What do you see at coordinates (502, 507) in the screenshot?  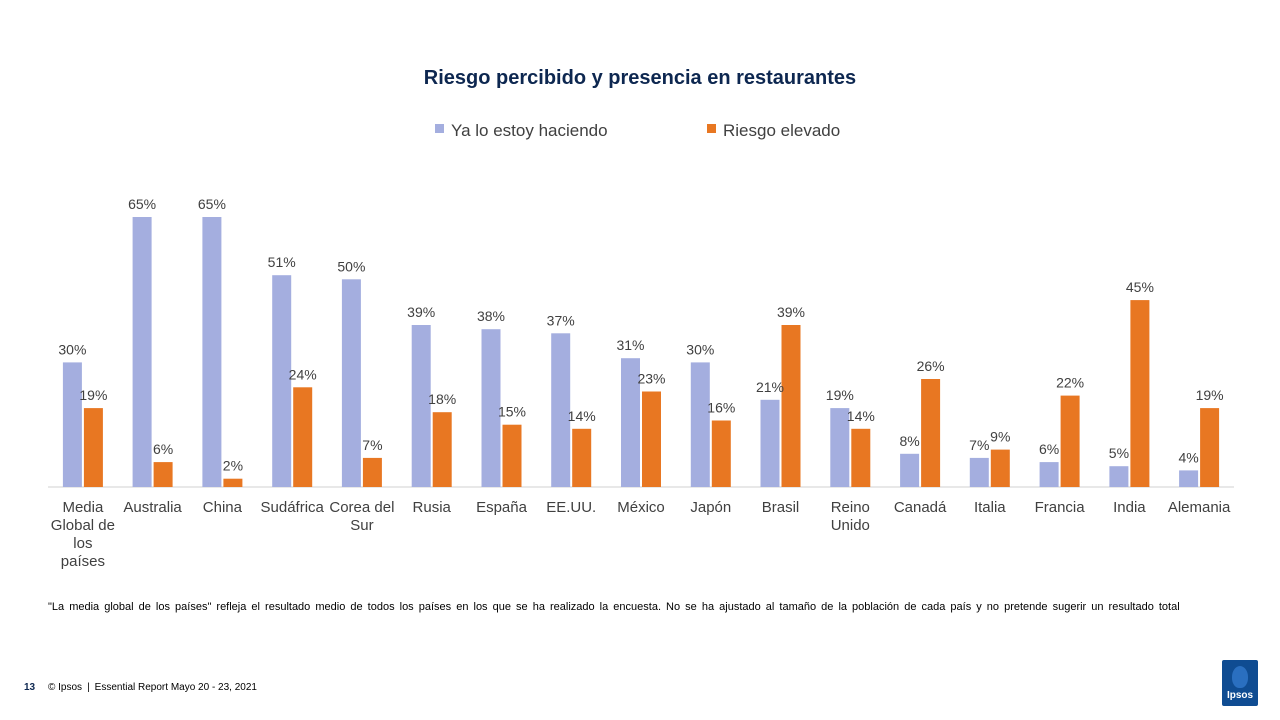 I see `category-label-6: España` at bounding box center [502, 507].